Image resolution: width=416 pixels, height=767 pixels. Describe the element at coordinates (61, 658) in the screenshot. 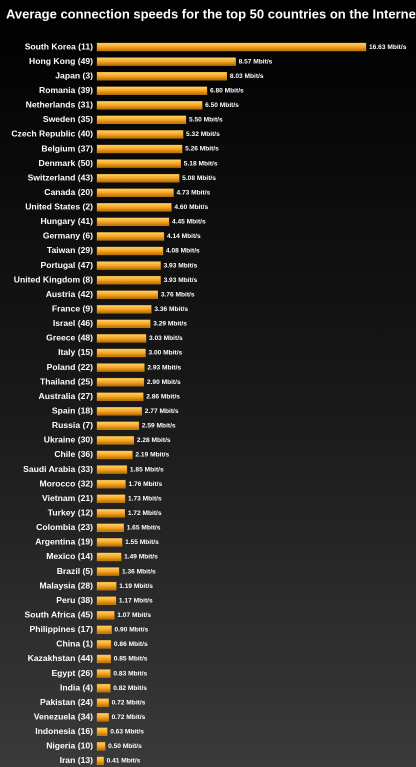

I see `category-label: Kazakhstan (44)` at that location.